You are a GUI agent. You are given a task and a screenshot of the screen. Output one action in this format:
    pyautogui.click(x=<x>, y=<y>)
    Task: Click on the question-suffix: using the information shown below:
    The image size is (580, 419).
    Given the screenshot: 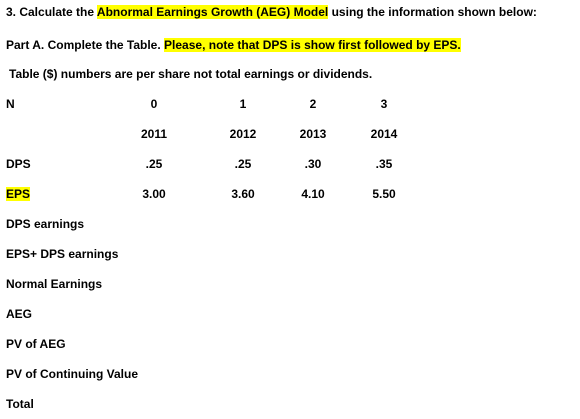 What is the action you would take?
    pyautogui.click(x=432, y=12)
    